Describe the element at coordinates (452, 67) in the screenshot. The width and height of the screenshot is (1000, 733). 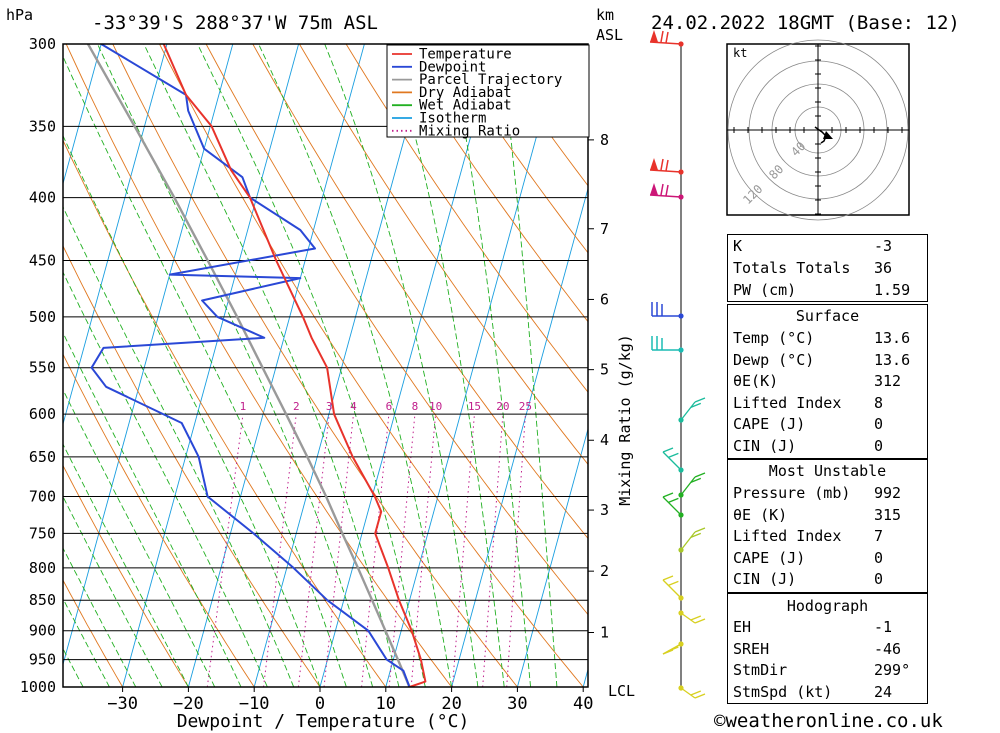
I see `legend-label: Dewpoint` at that location.